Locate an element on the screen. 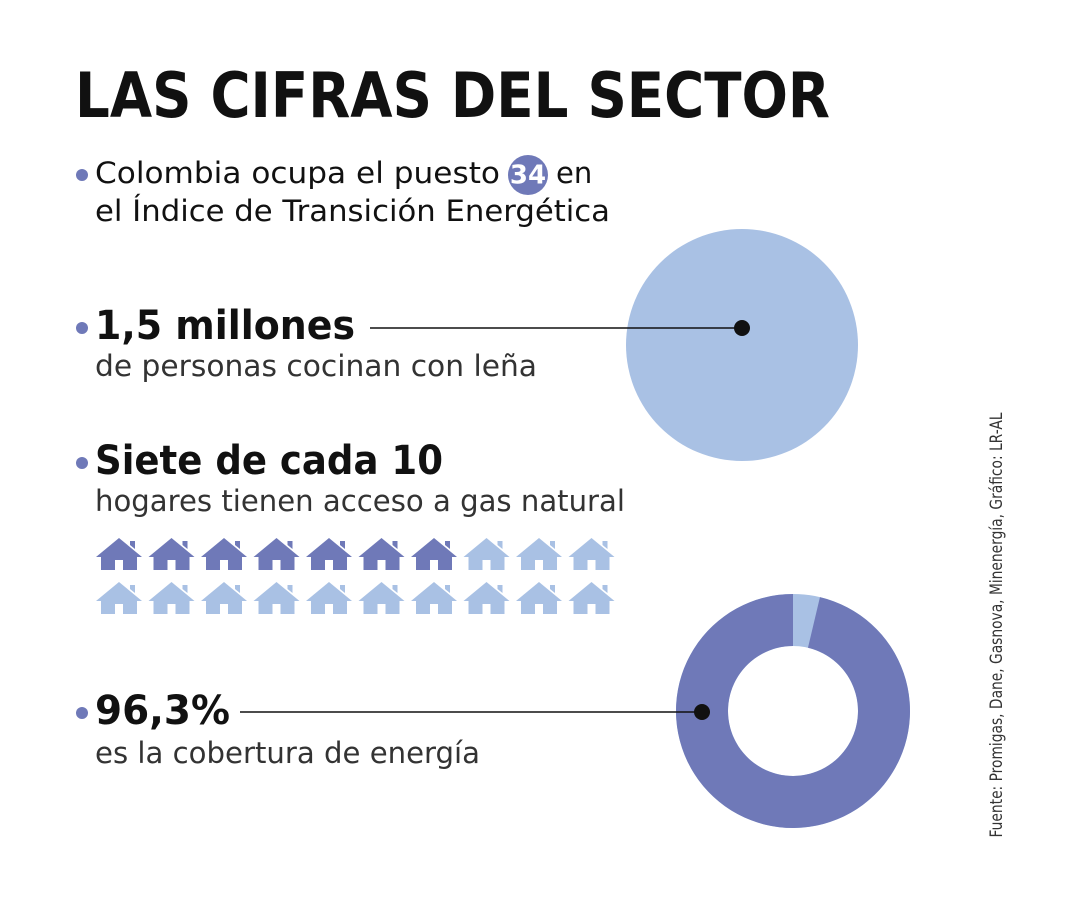 The width and height of the screenshot is (1080, 900). headline: Siete de cada 10 is located at coordinates (269, 461).